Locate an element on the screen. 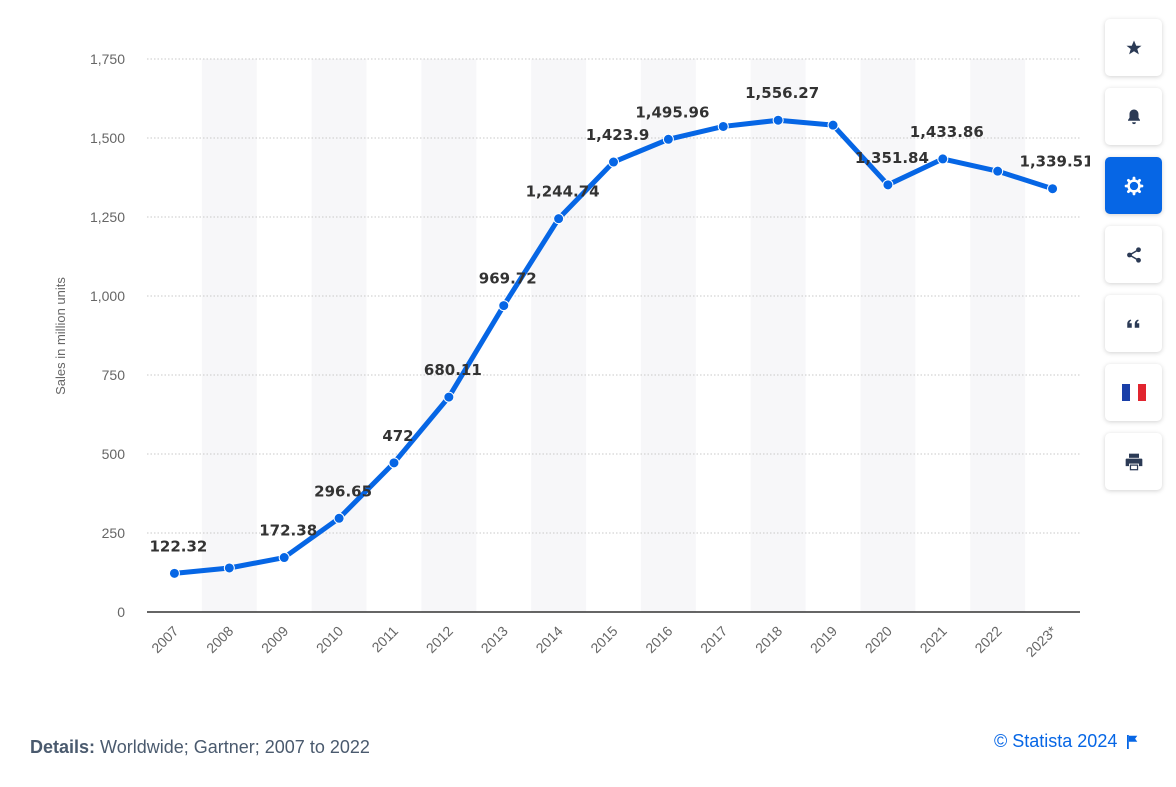 The height and width of the screenshot is (787, 1176). x-tick-label: 2009 is located at coordinates (274, 639).